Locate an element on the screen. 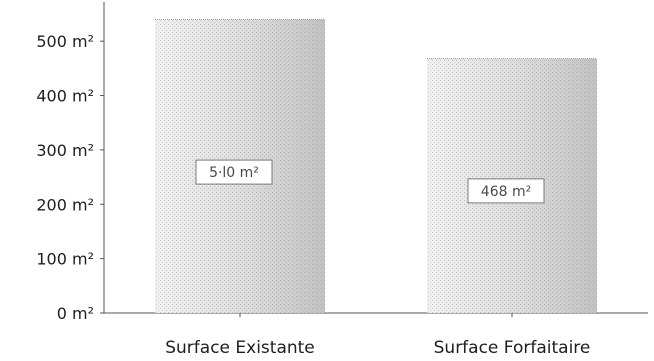 The image size is (654, 361). y-tick-label: 400 m² is located at coordinates (65, 96).